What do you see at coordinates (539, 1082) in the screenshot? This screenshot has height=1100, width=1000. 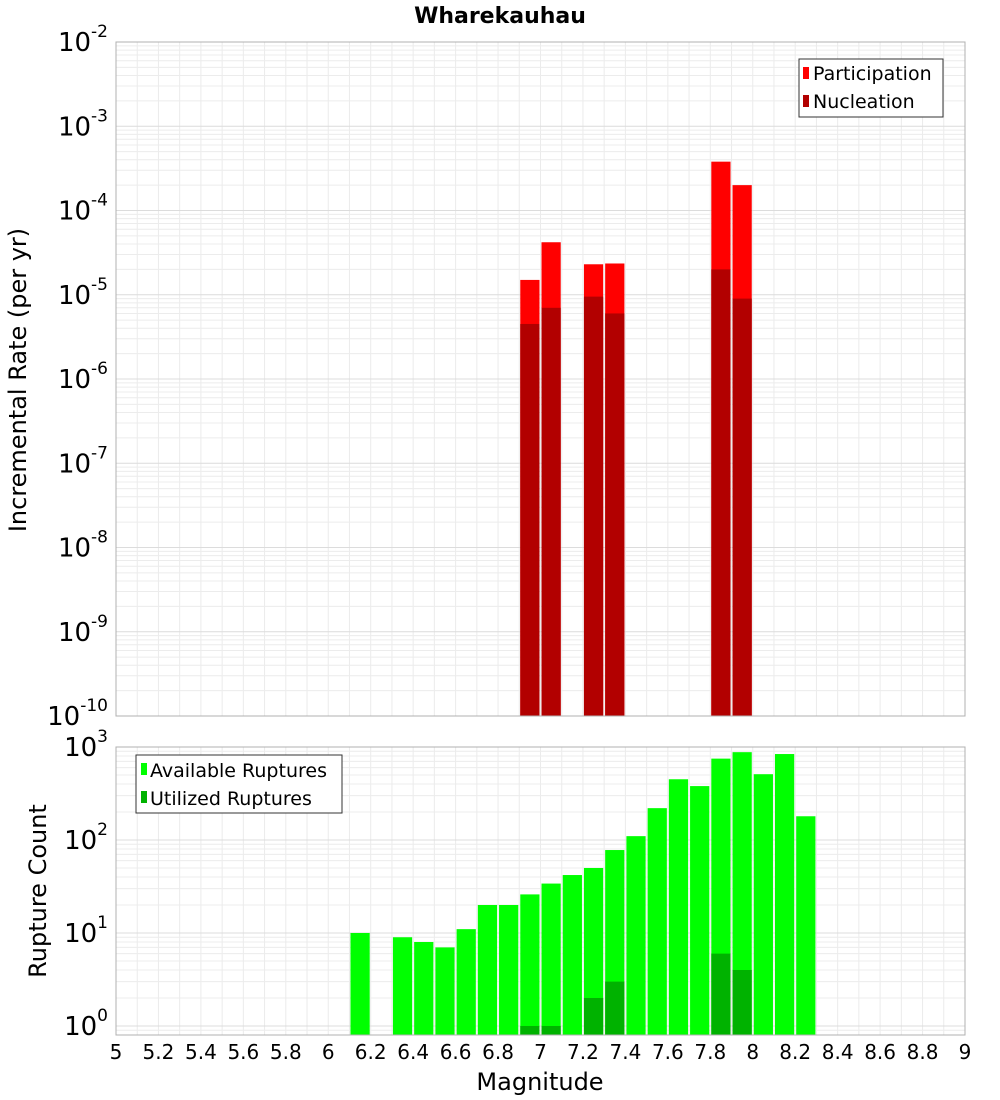 I see `x-axis-label: Magnitude` at bounding box center [539, 1082].